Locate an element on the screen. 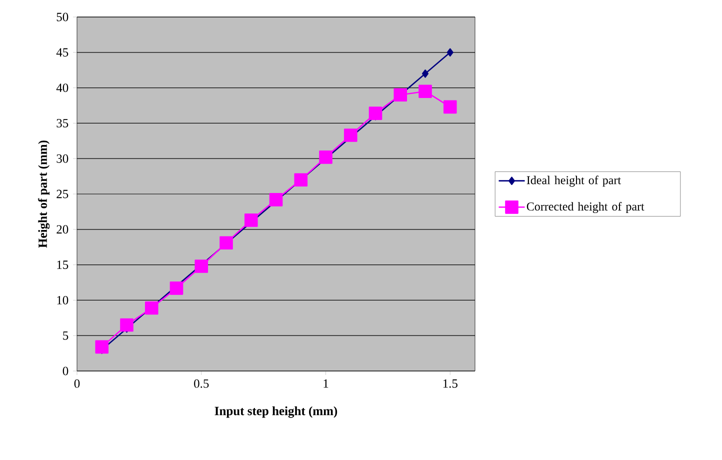 The height and width of the screenshot is (460, 722). y-tick-label: 40 is located at coordinates (62, 88).